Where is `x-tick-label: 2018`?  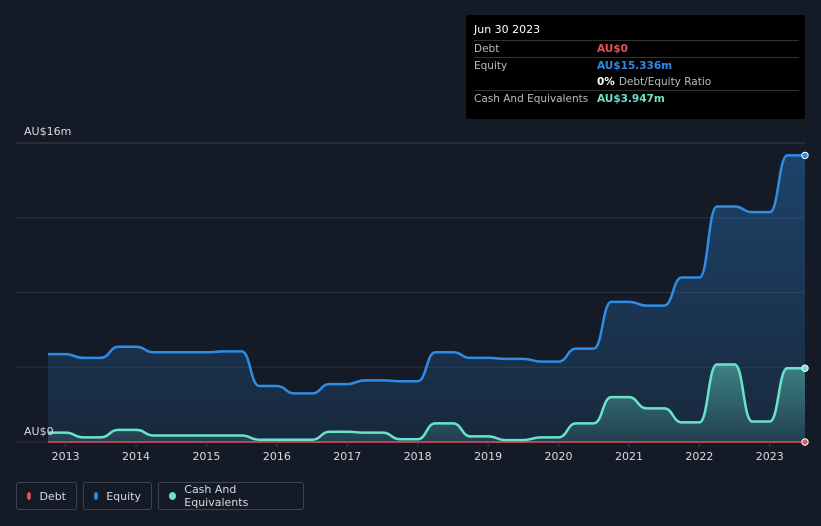 x-tick-label: 2018 is located at coordinates (418, 456).